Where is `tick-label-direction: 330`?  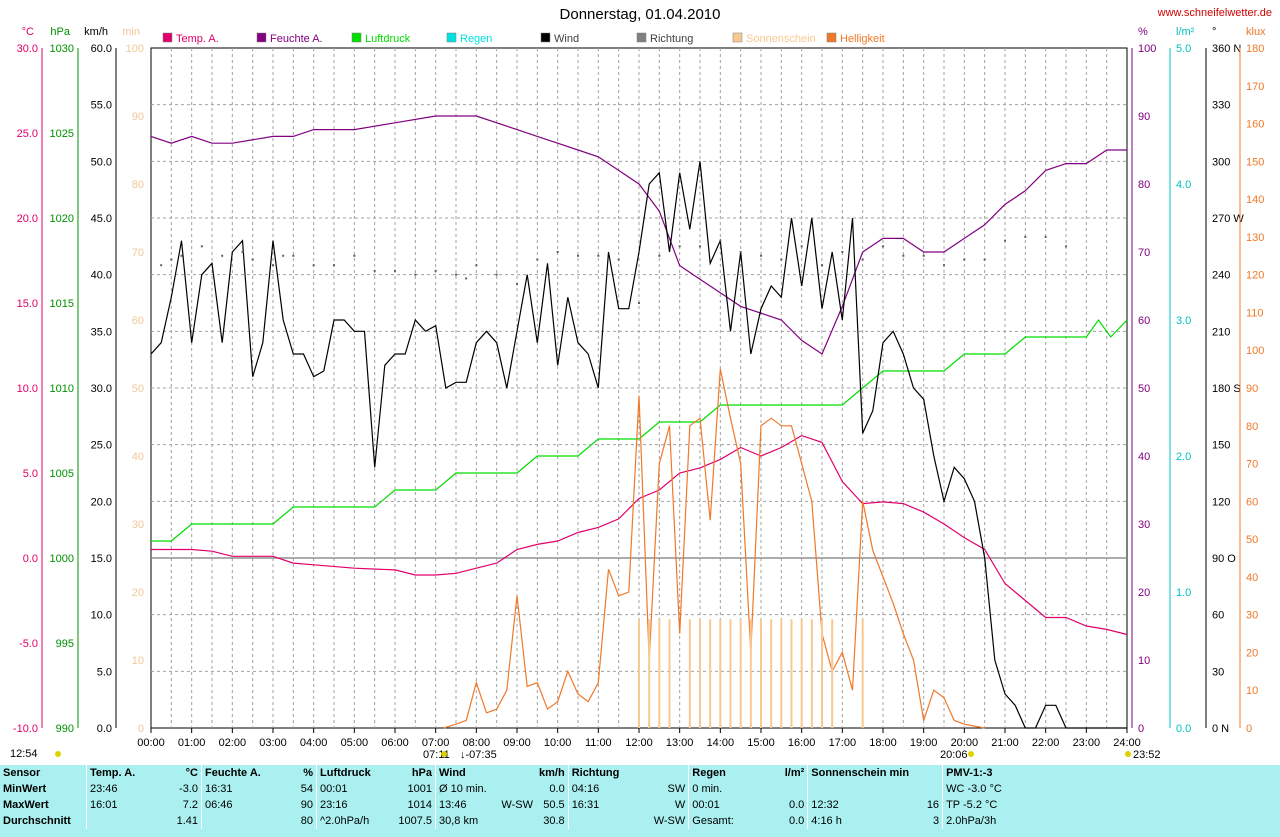 tick-label-direction: 330 is located at coordinates (1221, 106).